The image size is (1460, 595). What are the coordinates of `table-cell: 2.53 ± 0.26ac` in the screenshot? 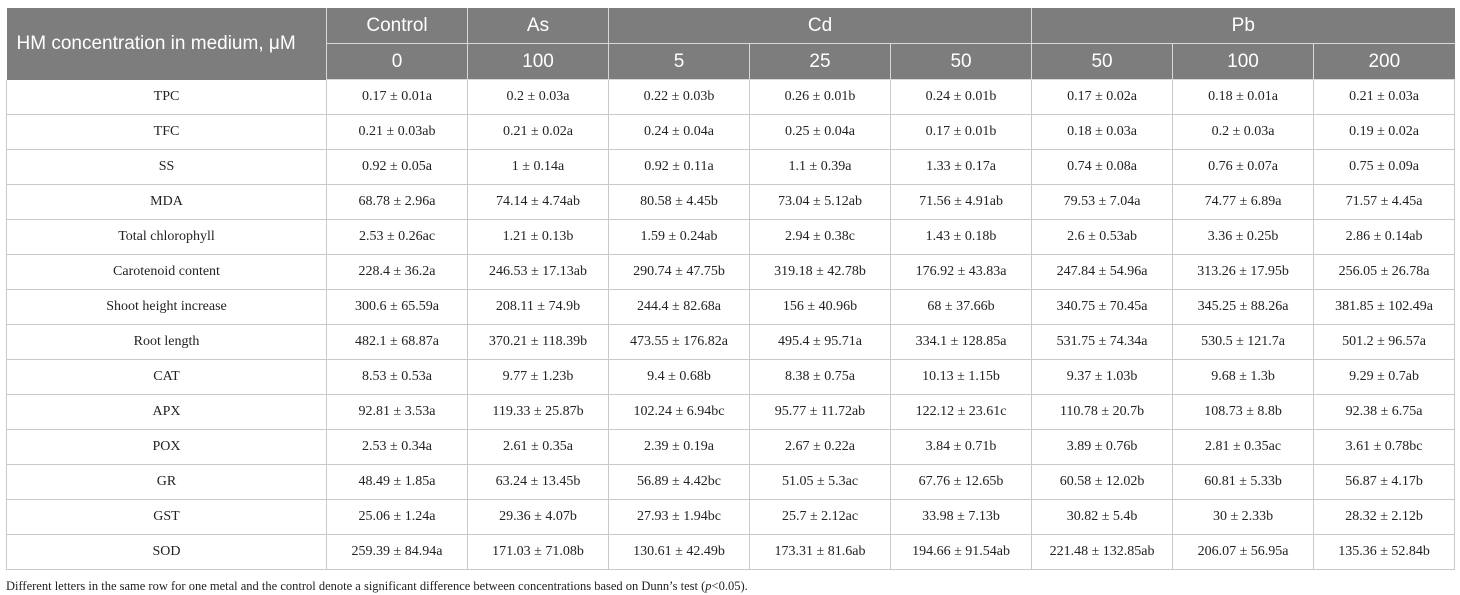 It's located at (397, 237).